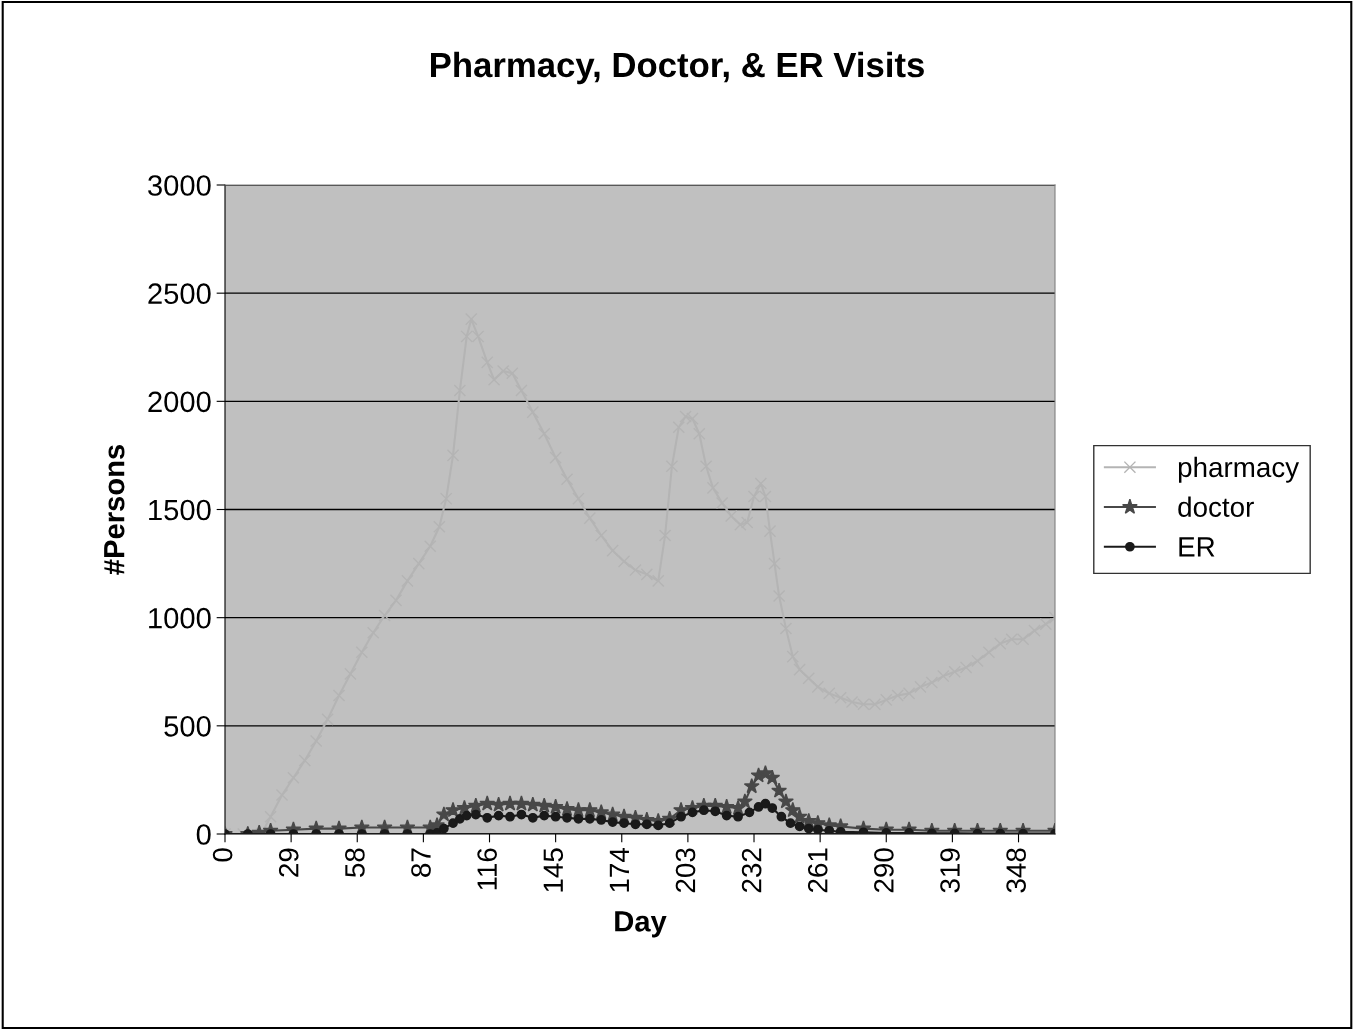  Describe the element at coordinates (179, 294) in the screenshot. I see `y-tick-label: 2500` at that location.